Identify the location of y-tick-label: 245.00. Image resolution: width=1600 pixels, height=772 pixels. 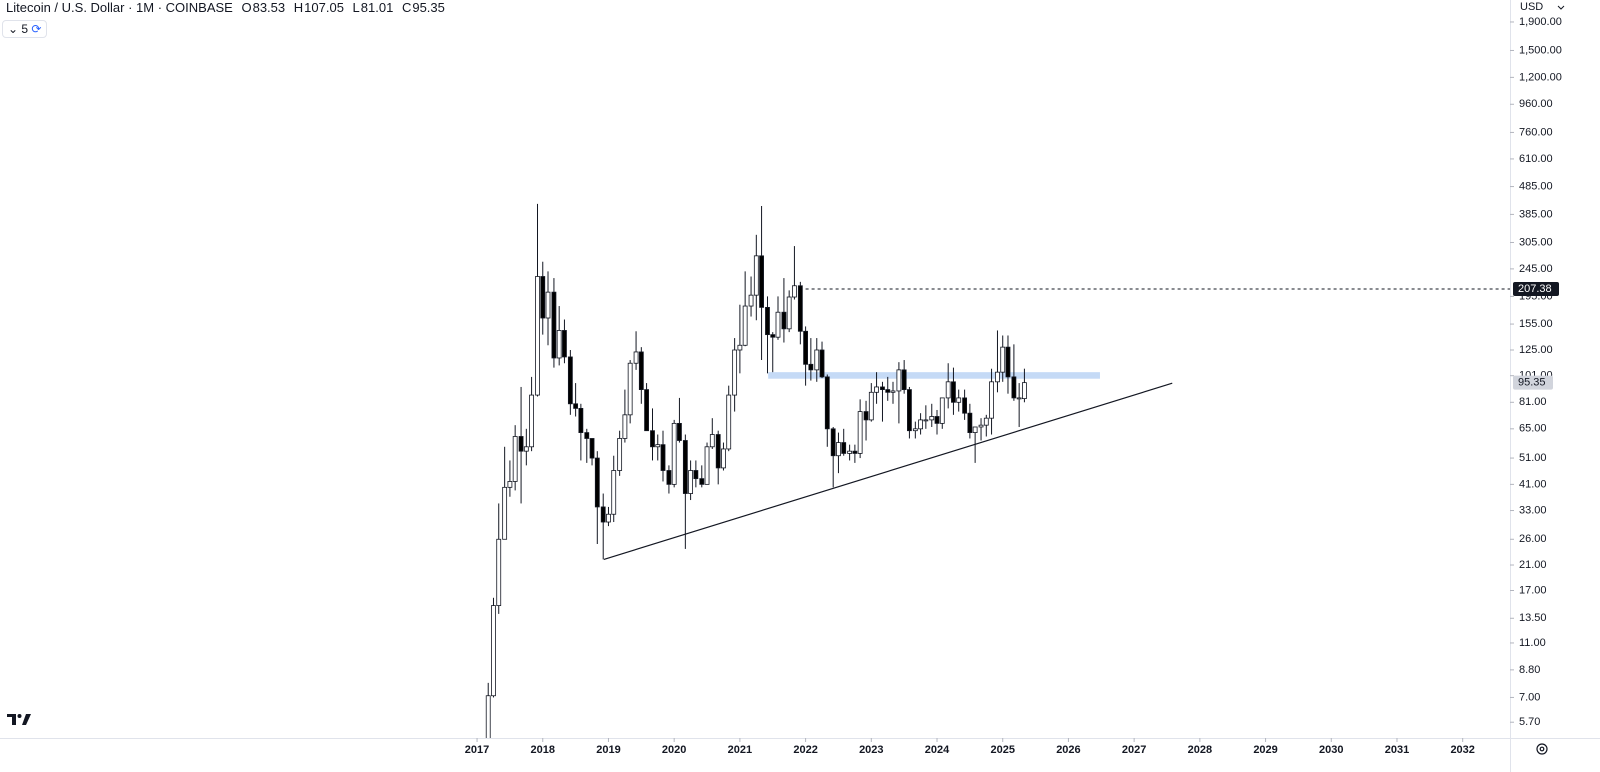
(1536, 269).